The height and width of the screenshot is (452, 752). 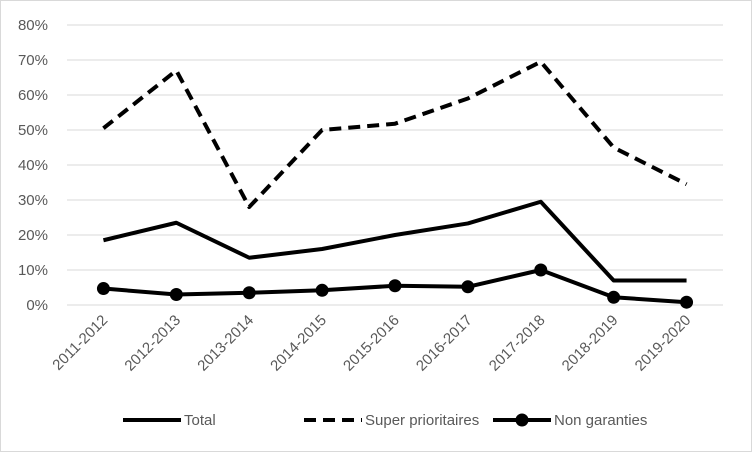 I want to click on x-tick-label: 2014-2015, so click(x=298, y=343).